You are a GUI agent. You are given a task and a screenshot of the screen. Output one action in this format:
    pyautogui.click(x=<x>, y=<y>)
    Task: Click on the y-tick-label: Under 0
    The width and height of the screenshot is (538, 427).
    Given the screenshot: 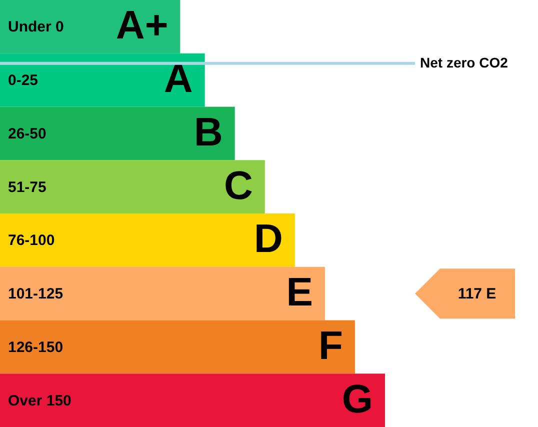 What is the action you would take?
    pyautogui.click(x=36, y=27)
    